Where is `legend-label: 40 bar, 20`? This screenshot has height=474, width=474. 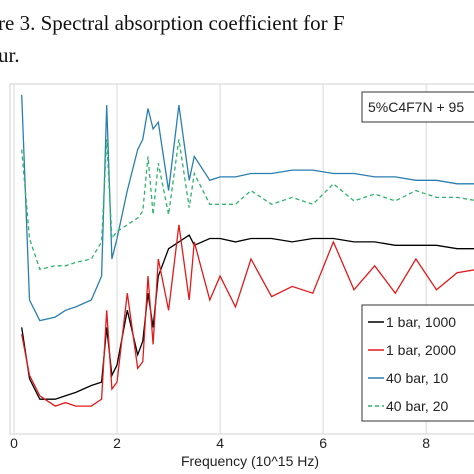
legend-label: 40 bar, 20 is located at coordinates (417, 406).